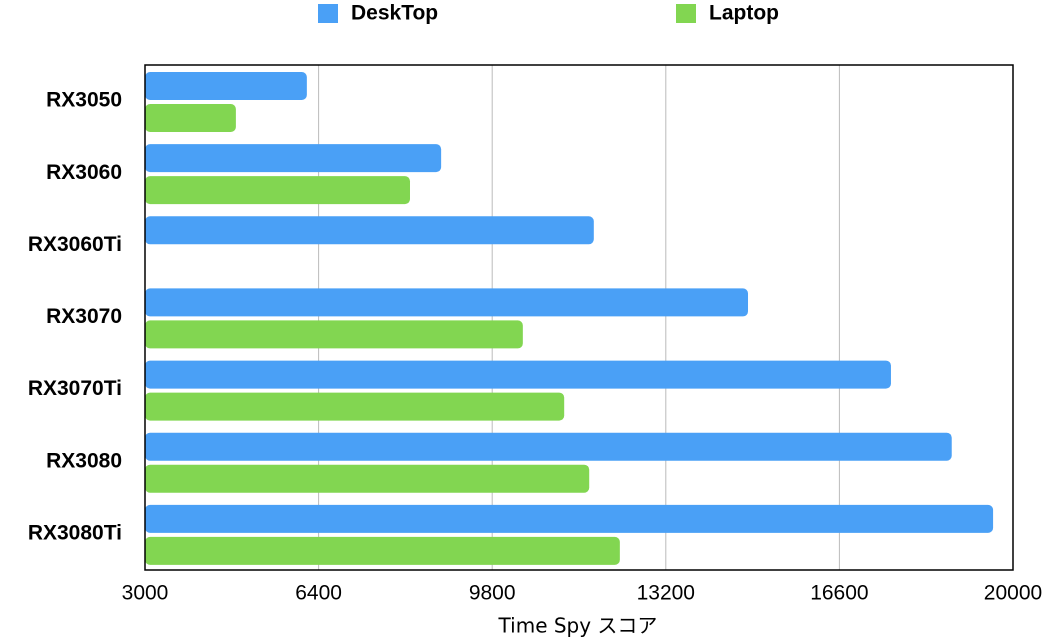  I want to click on legend-label: Laptop, so click(744, 13).